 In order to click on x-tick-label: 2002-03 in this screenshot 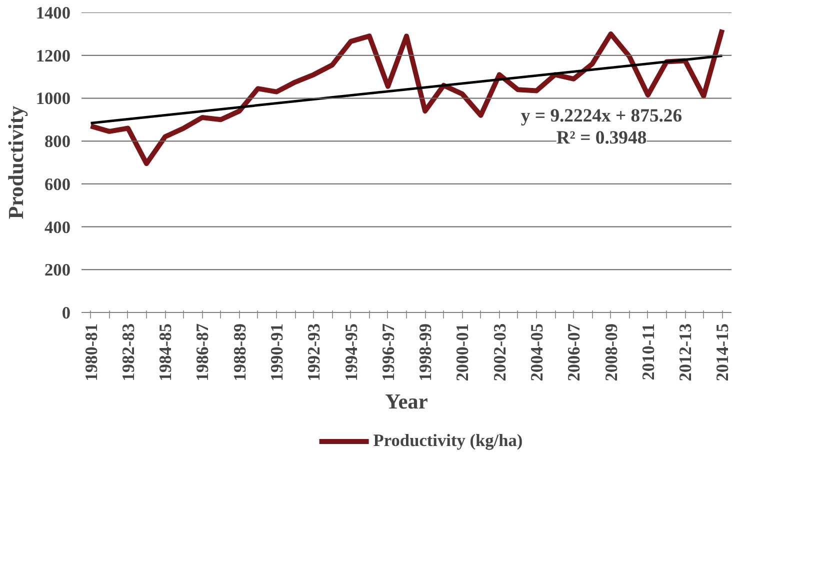, I will do `click(500, 352)`.